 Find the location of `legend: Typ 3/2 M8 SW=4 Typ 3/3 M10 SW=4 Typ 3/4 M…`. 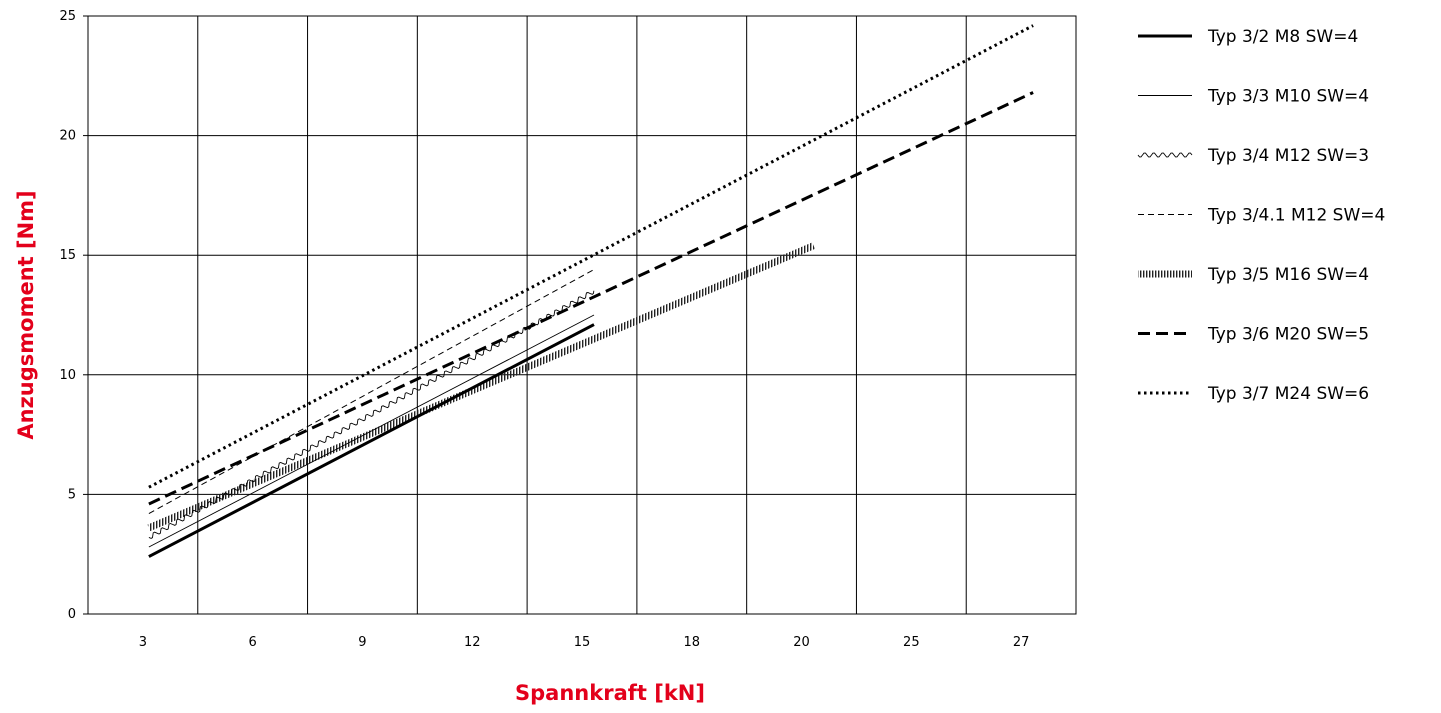

legend: Typ 3/2 M8 SW=4 Typ 3/3 M10 SW=4 Typ 3/4 M… is located at coordinates (1261, 215).